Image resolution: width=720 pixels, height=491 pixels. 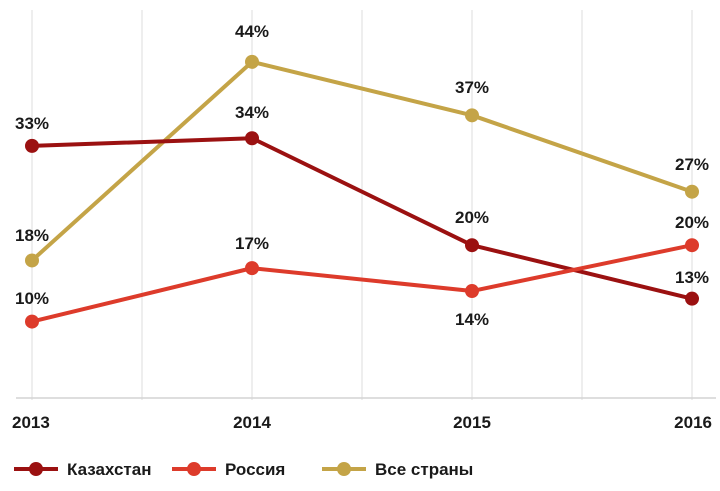 What do you see at coordinates (362, 422) in the screenshot?
I see `x-axis-ticks: 2013 2014 2015 2016` at bounding box center [362, 422].